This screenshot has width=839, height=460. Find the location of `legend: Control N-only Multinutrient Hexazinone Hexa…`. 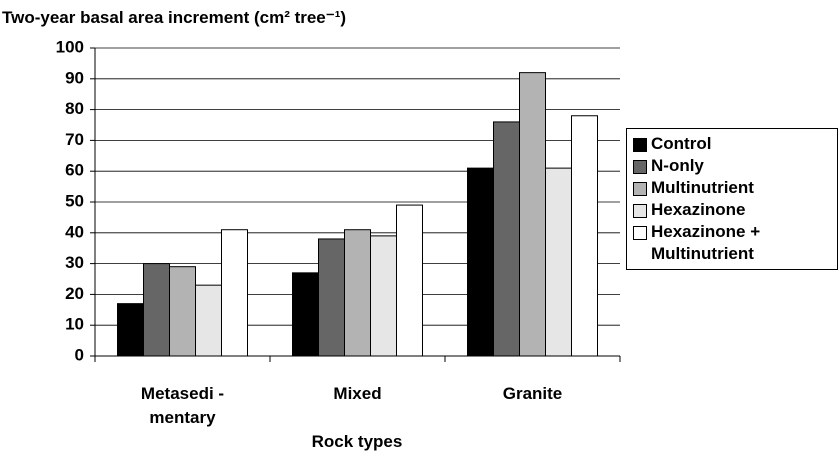

legend: Control N-only Multinutrient Hexazinone Hexa… is located at coordinates (732, 199).